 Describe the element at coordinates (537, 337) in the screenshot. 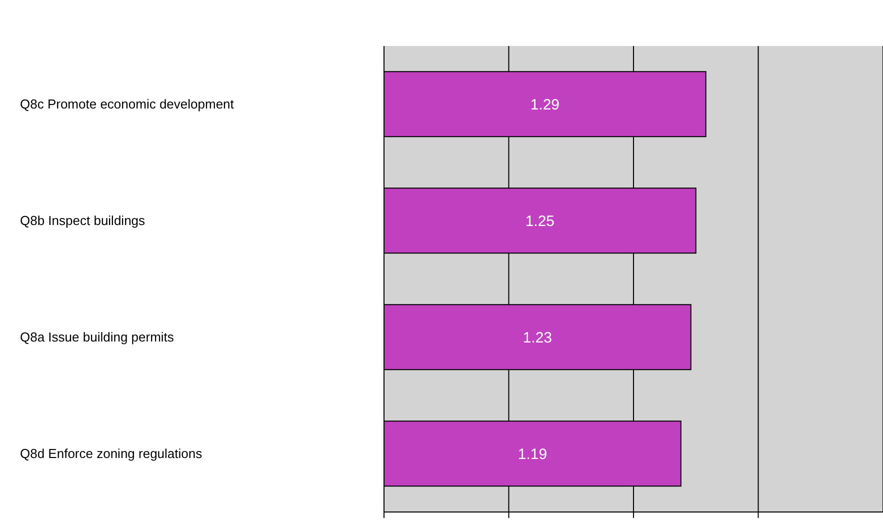

I see `data-label: 1.23` at that location.